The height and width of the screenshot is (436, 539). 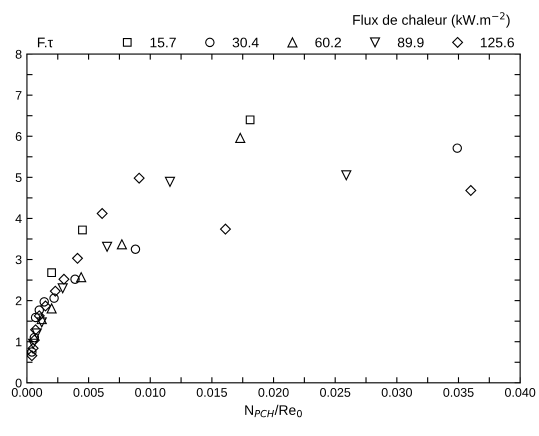 I want to click on y-tick-label: 1, so click(x=19, y=342).